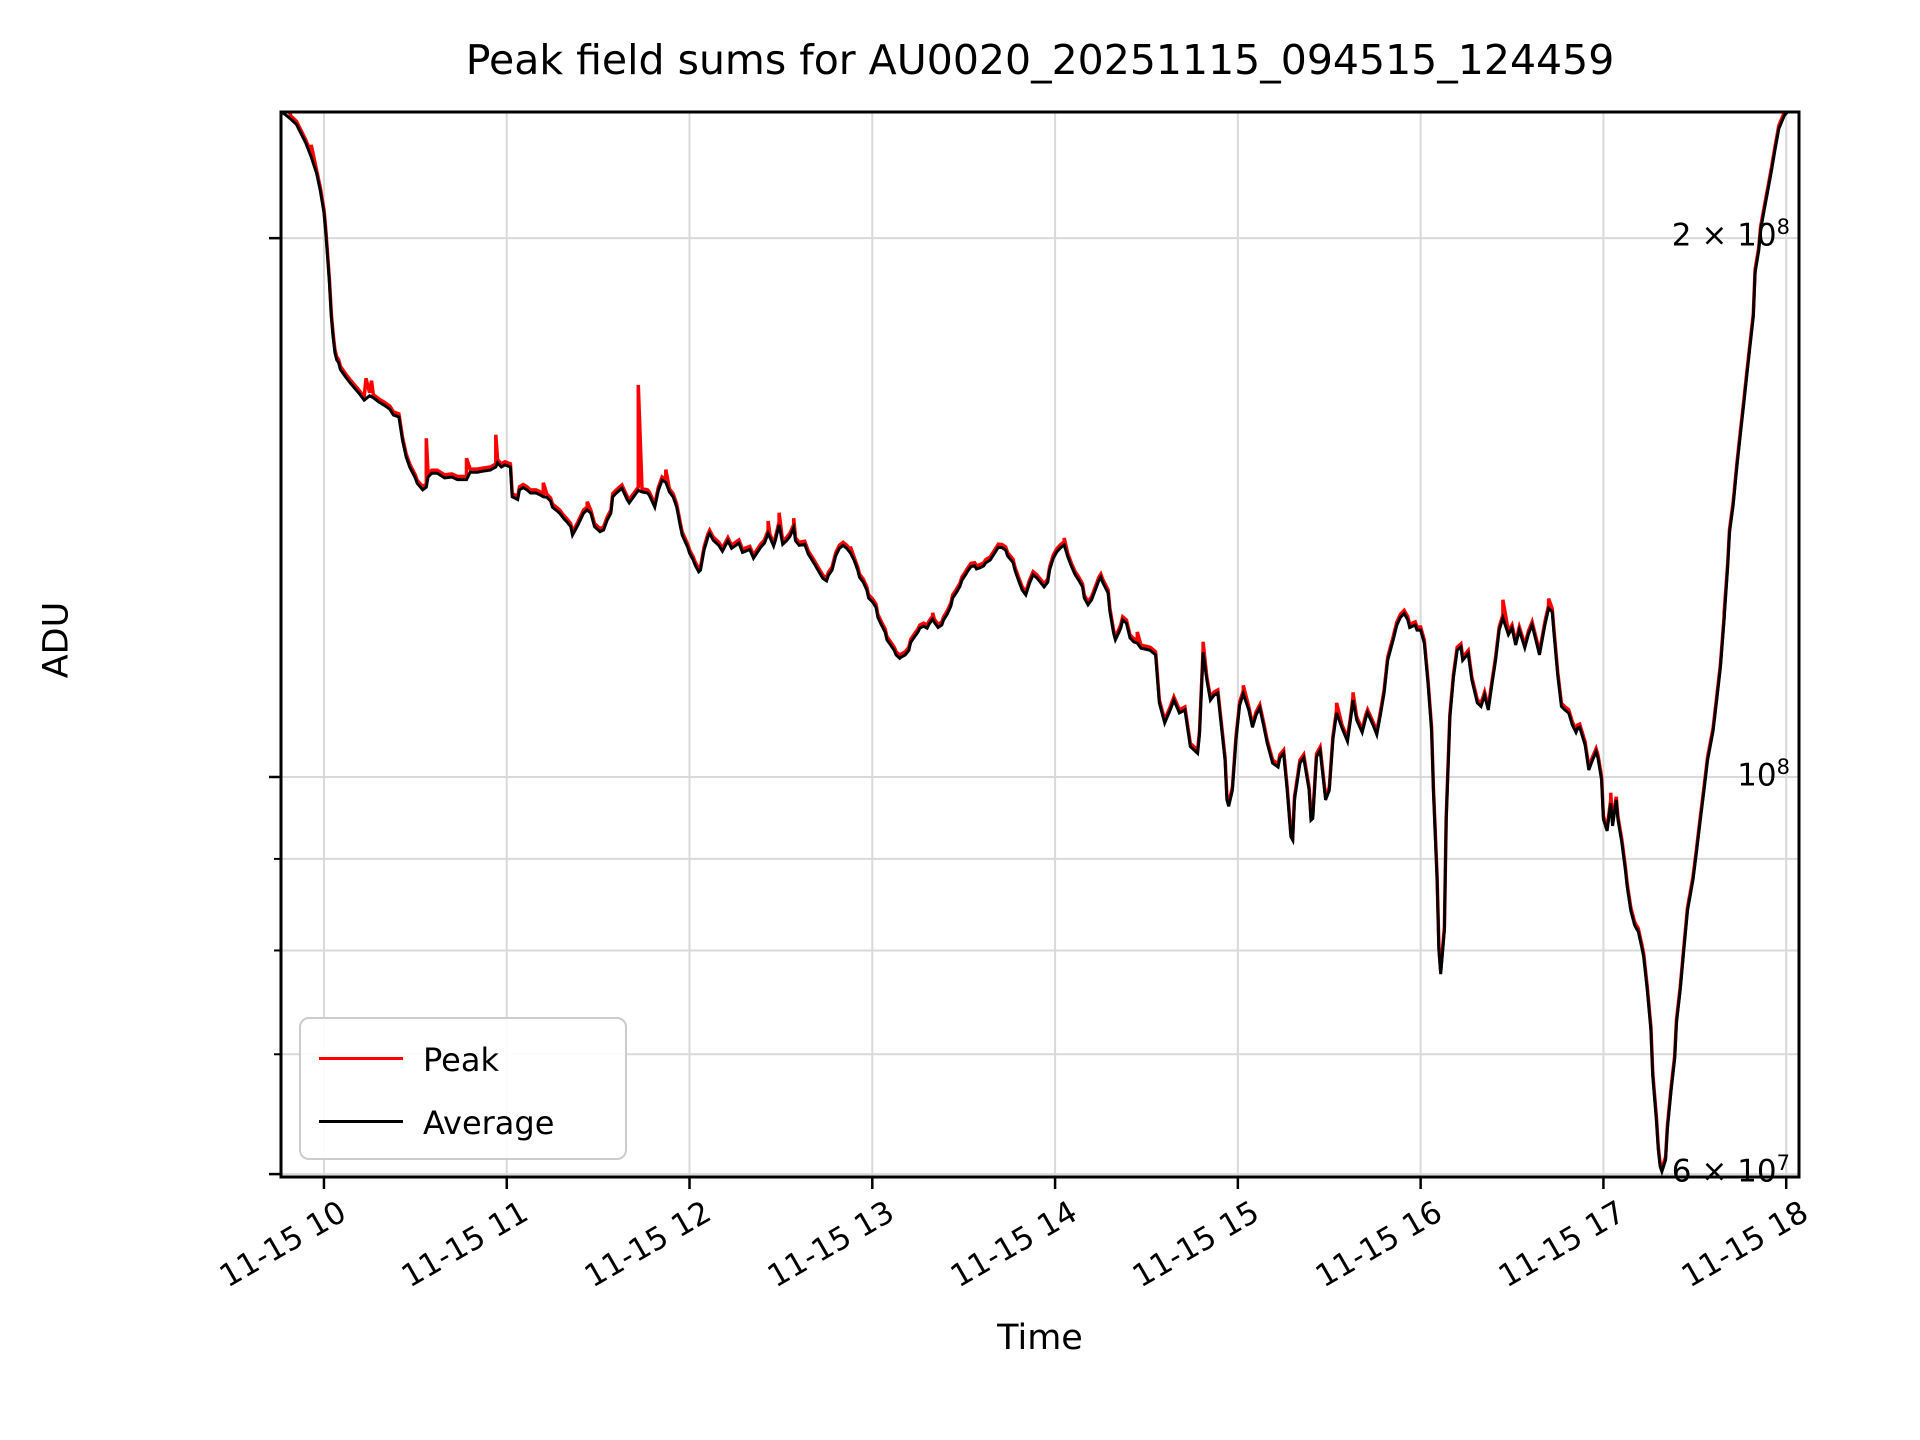 The image size is (1920, 1440). I want to click on legend-item-peak: Peak, so click(463, 1058).